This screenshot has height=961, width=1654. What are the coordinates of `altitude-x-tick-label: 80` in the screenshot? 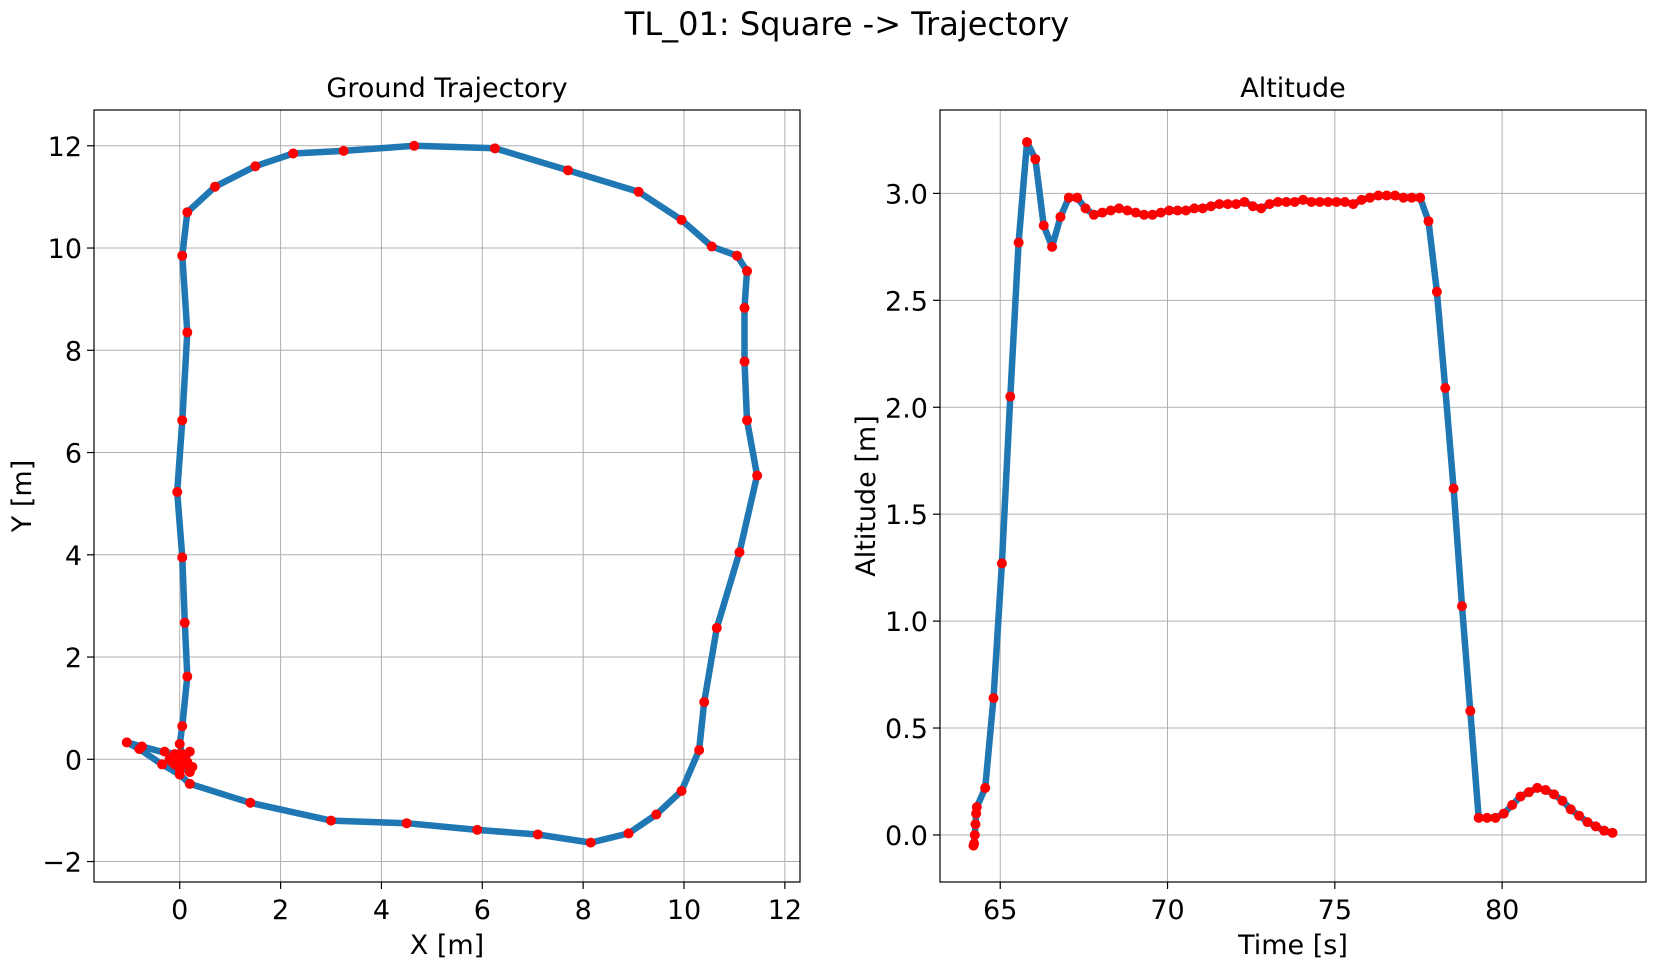 It's located at (1502, 910).